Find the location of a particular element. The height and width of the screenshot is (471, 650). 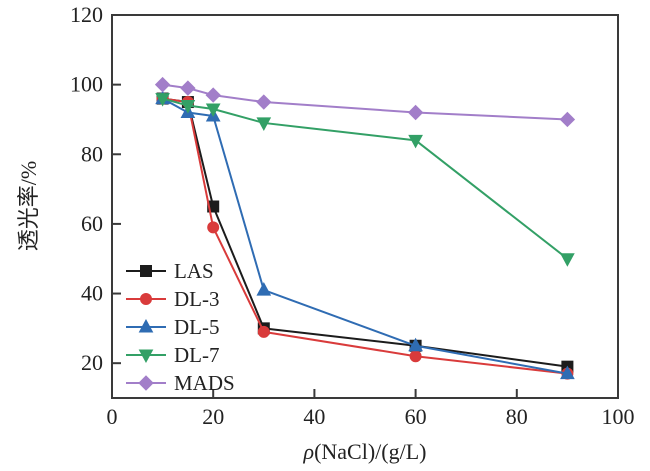

legend-layer: LAS DL-3 DL-5 DL-7 MADS is located at coordinates (180, 327).